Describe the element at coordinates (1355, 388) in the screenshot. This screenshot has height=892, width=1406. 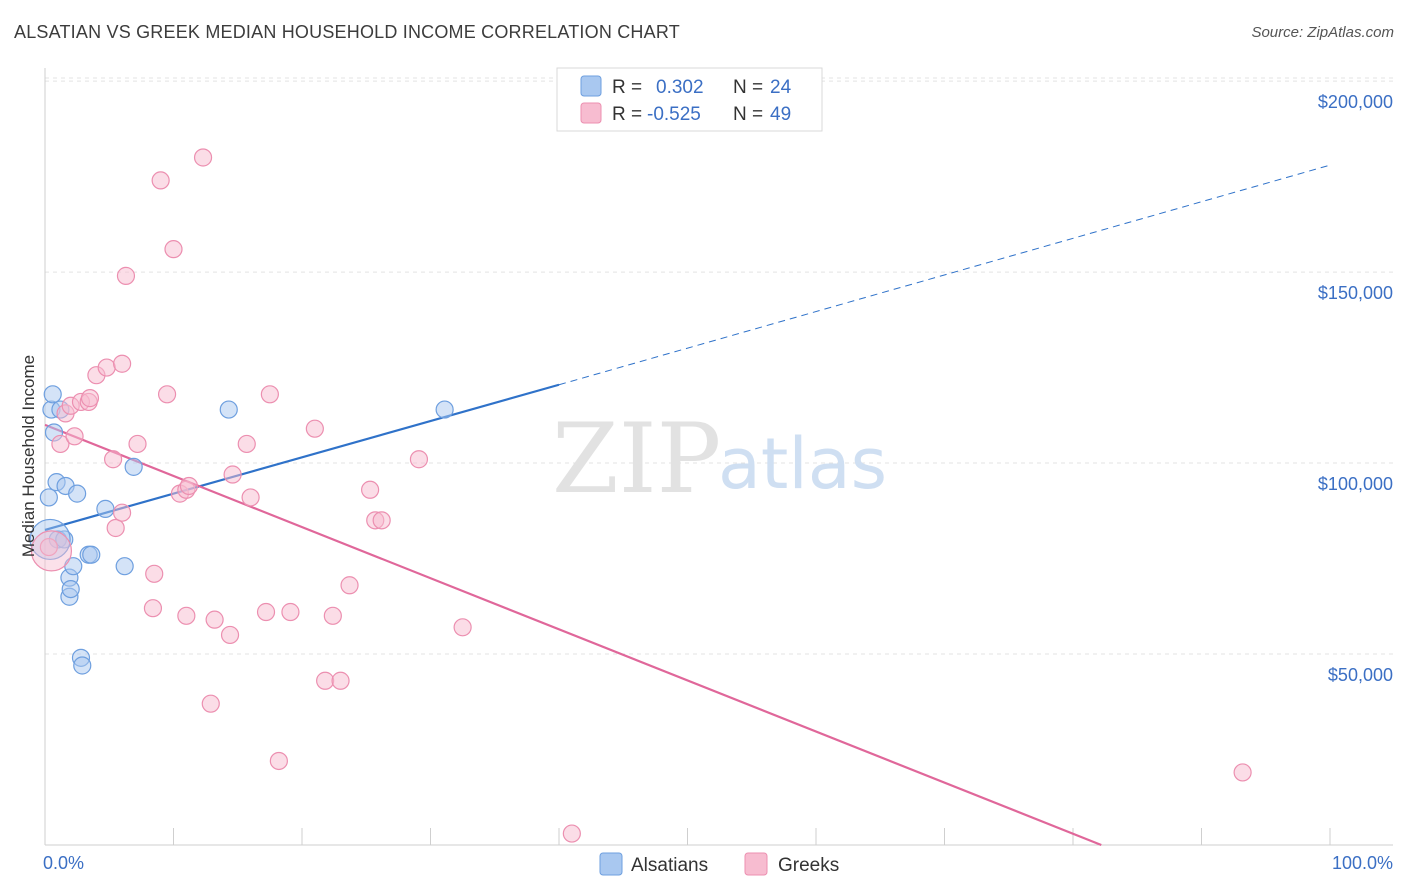
I see `y-tick-labels: $50,000 $100,000 $150,000 $200,000` at that location.